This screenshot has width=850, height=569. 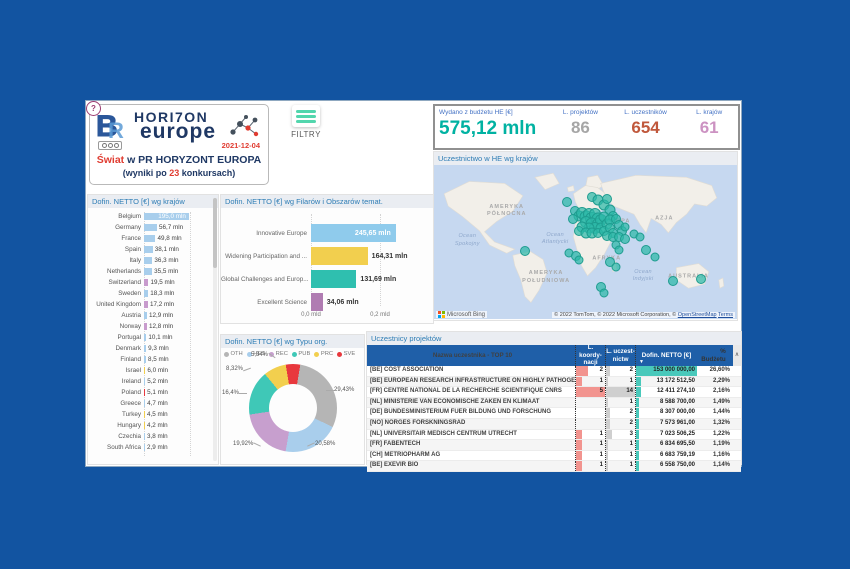 What do you see at coordinates (472, 355) in the screenshot?
I see `column-header: Nazwa uczestnika - TOP 10` at bounding box center [472, 355].